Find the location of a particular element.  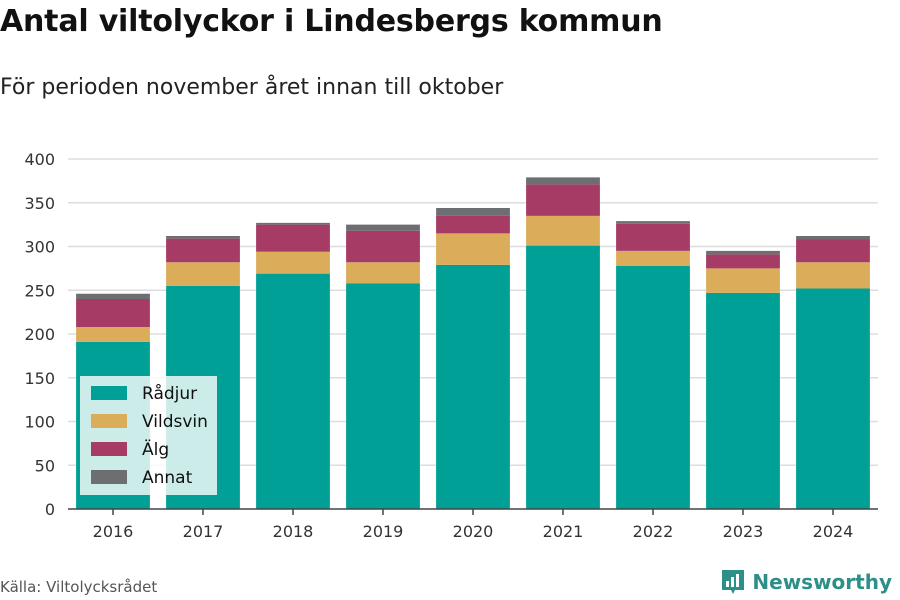

y-tick-label: 200 is located at coordinates (39, 334).